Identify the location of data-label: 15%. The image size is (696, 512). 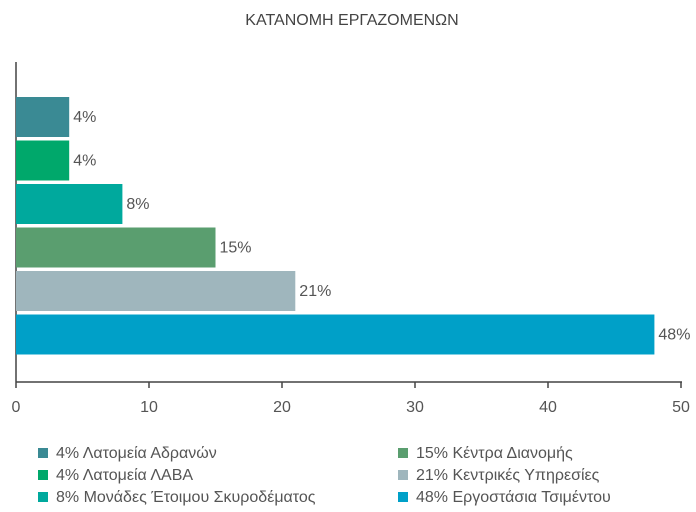
(236, 248).